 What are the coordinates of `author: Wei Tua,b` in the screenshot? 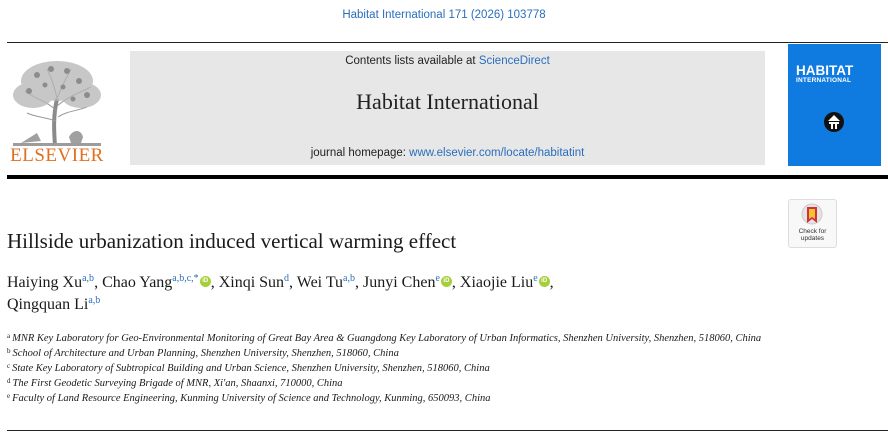 It's located at (325, 282).